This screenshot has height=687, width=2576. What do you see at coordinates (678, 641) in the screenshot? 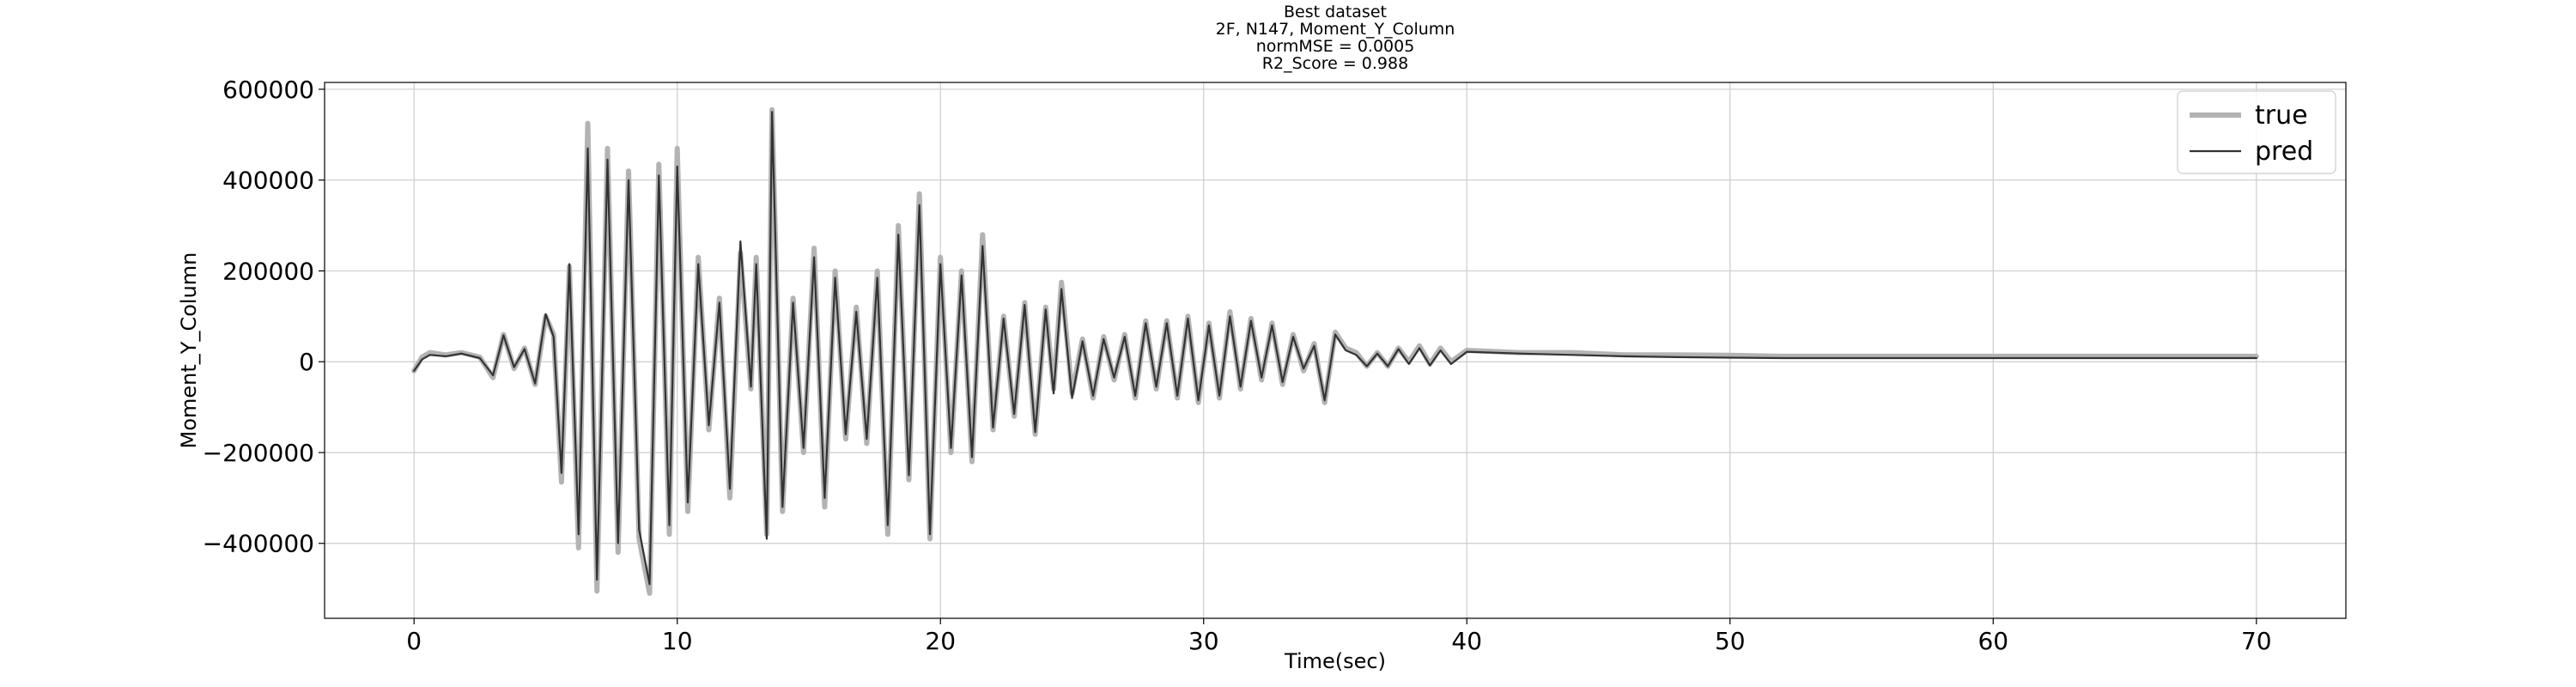
I see `x-tick-label: 10` at bounding box center [678, 641].